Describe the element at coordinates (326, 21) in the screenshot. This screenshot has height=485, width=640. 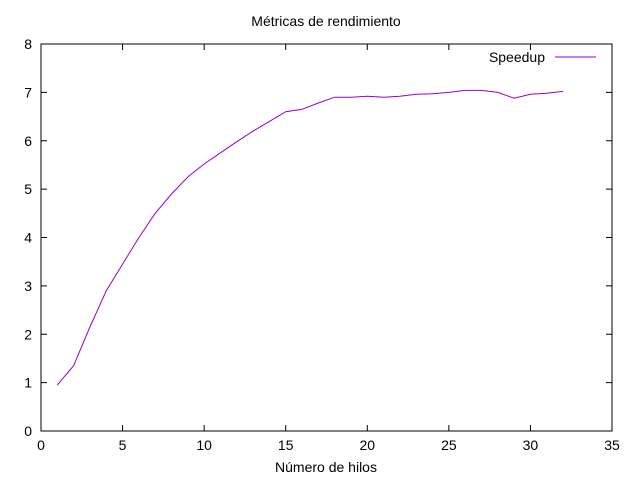
I see `chart-title: Métricas de rendimiento` at that location.